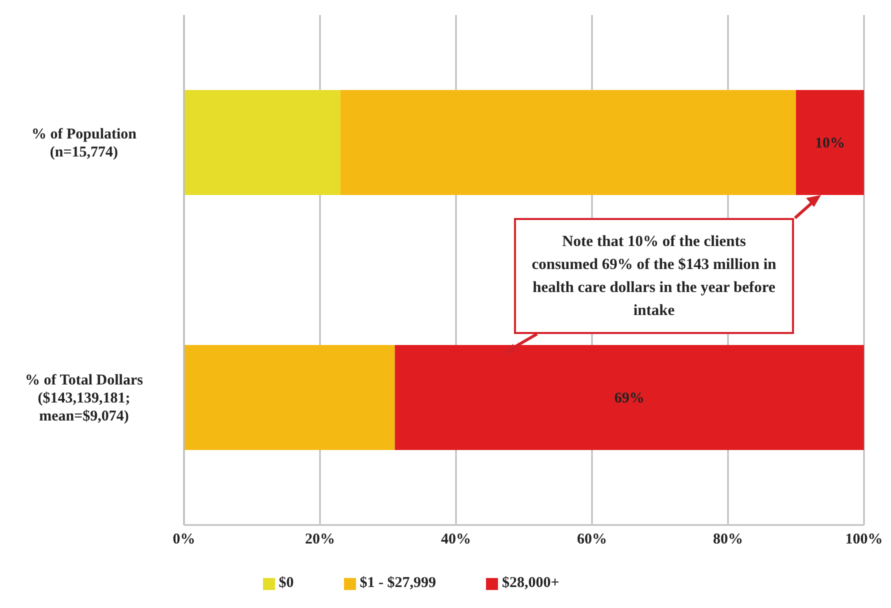 This screenshot has width=891, height=608. Describe the element at coordinates (654, 276) in the screenshot. I see `annotation: Note that 10% of the clients consumed 69% of the $143 million in health care dollars in the year before intake` at that location.